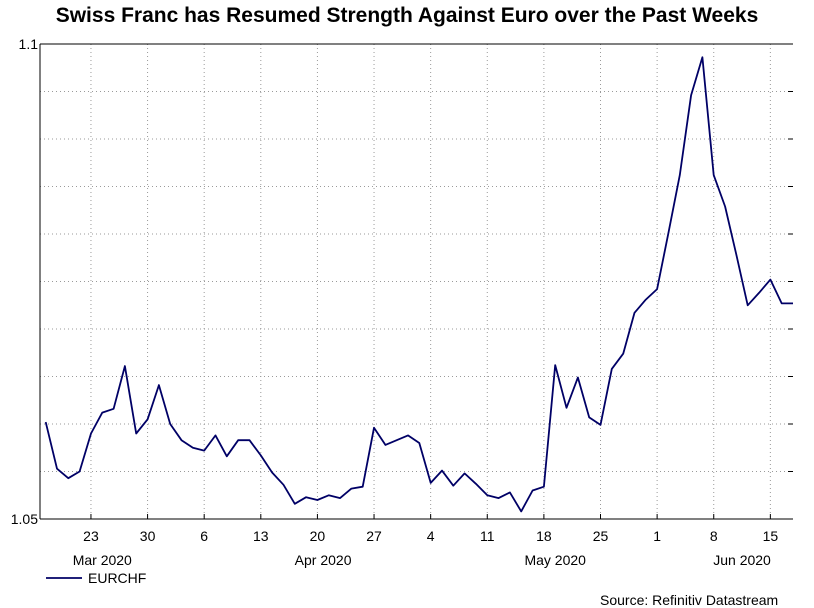  I want to click on x-tick-label: 23, so click(91, 536).